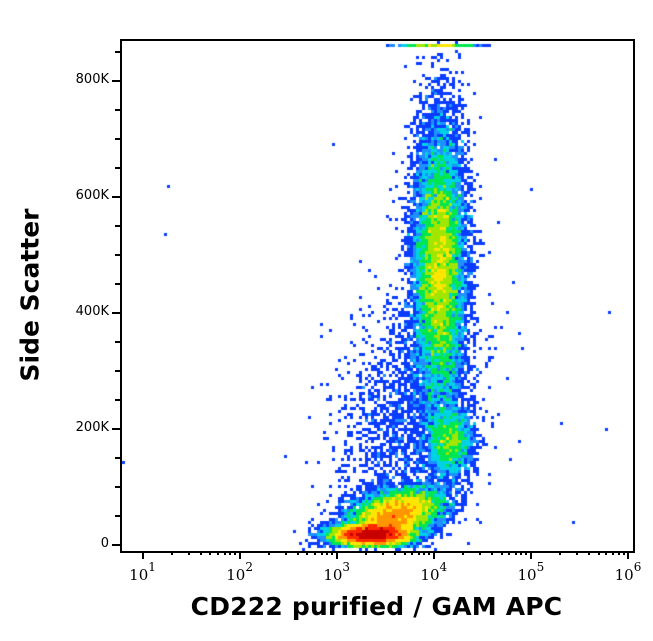 This screenshot has width=653, height=641. I want to click on y-axis-title: Side Scatter, so click(30, 295).